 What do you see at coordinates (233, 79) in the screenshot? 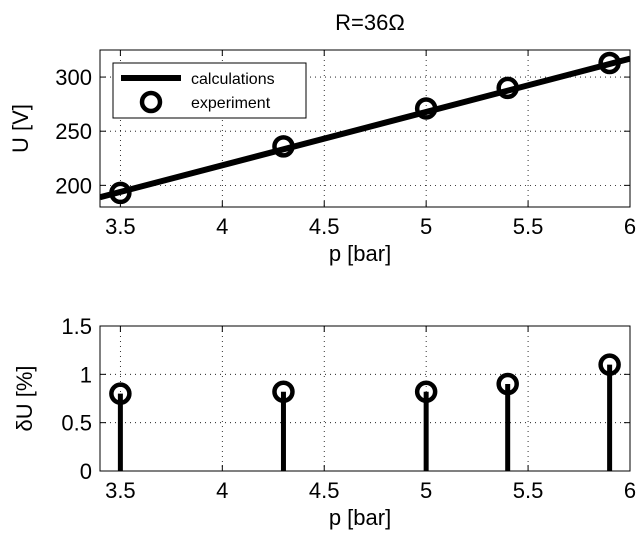
I see `legend-label: calculations` at bounding box center [233, 79].